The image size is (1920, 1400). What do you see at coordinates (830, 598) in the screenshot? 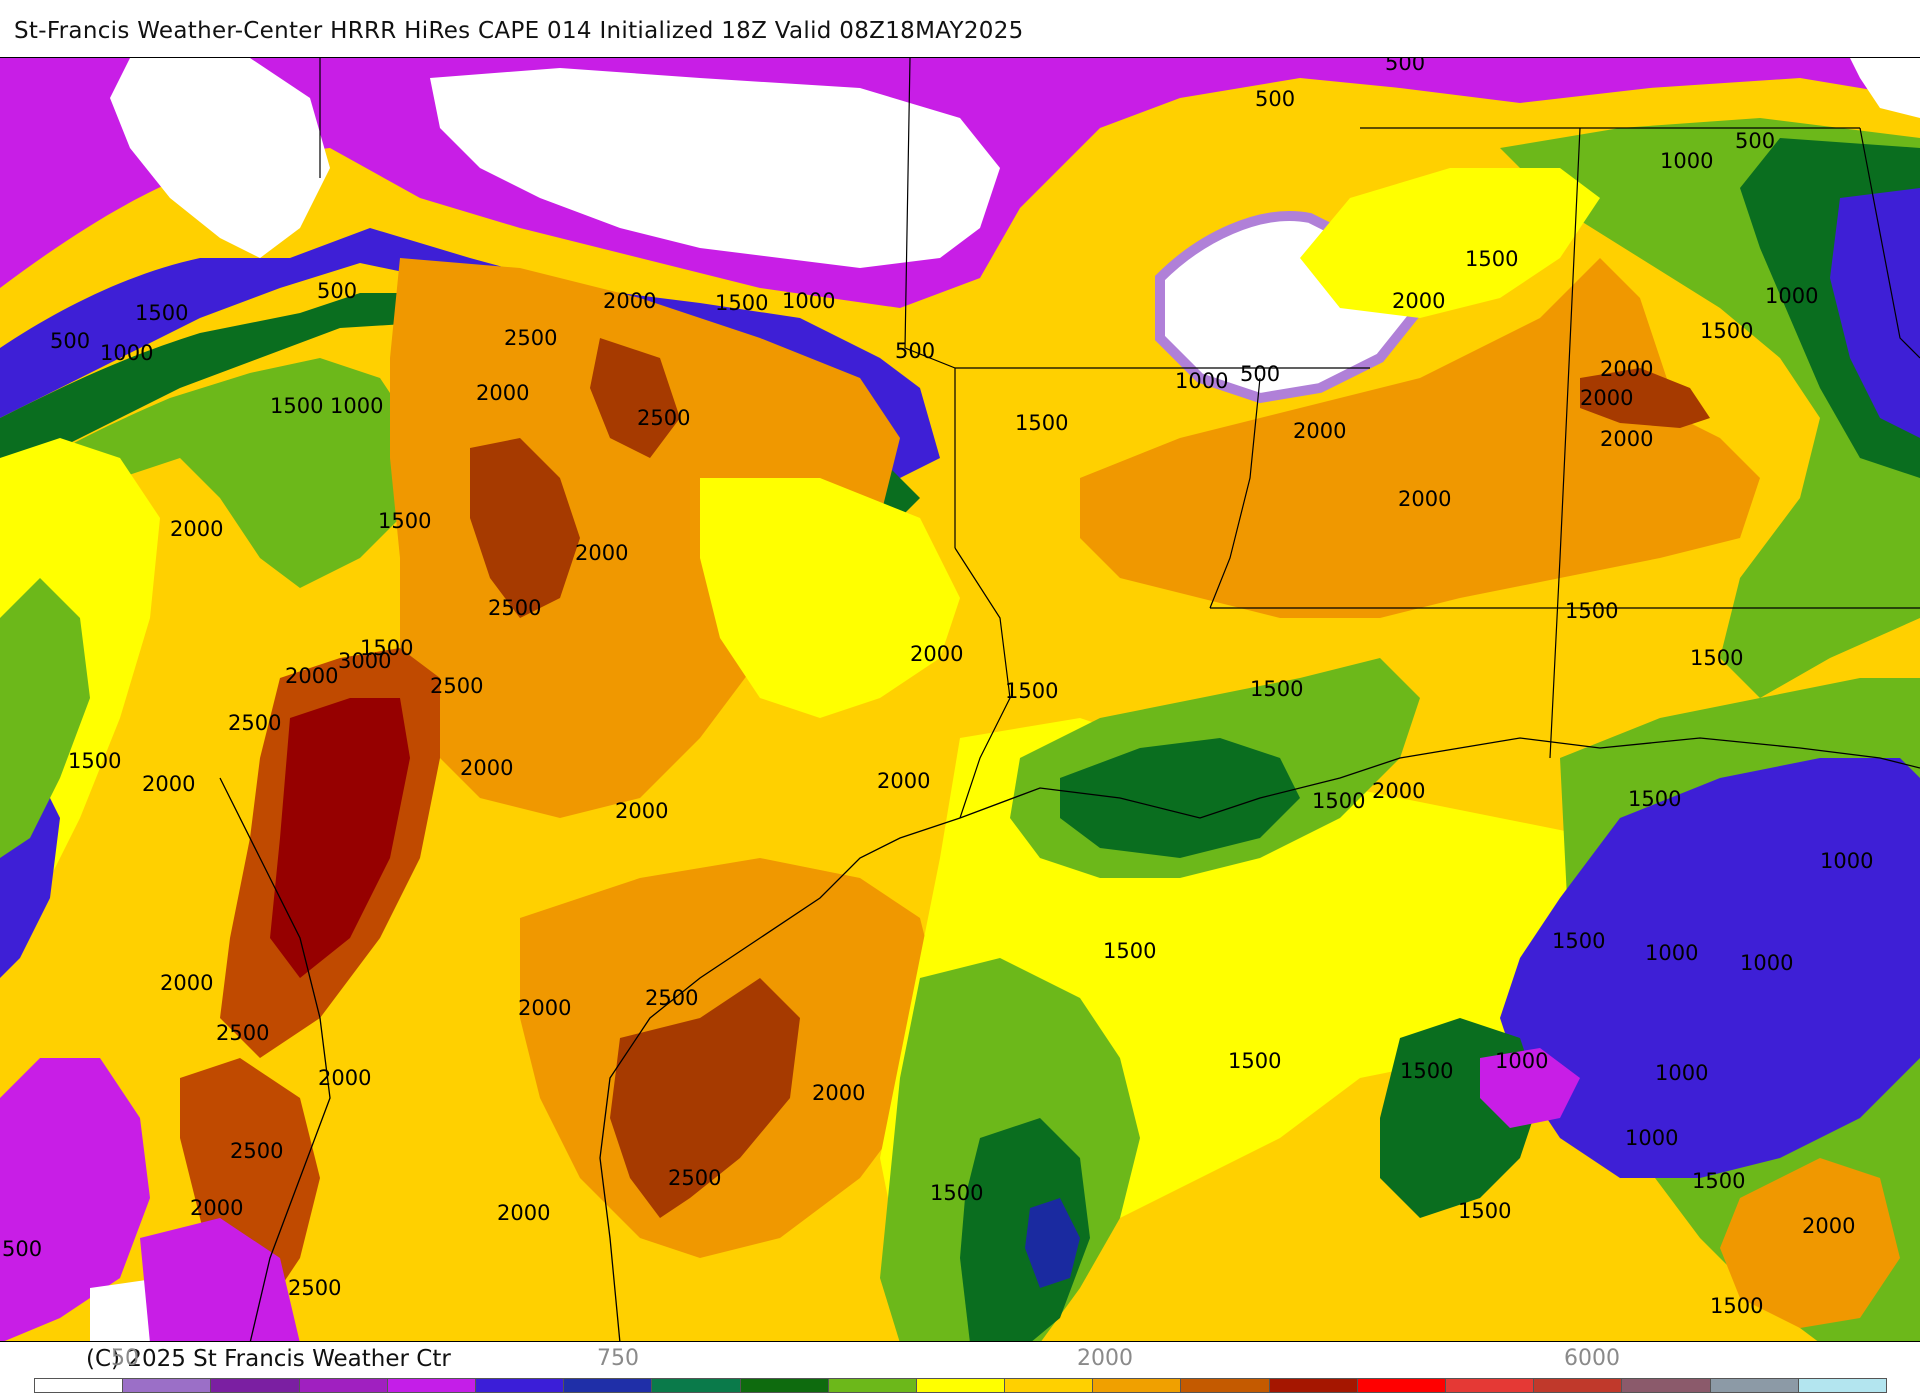
I see `central-yellow` at bounding box center [830, 598].